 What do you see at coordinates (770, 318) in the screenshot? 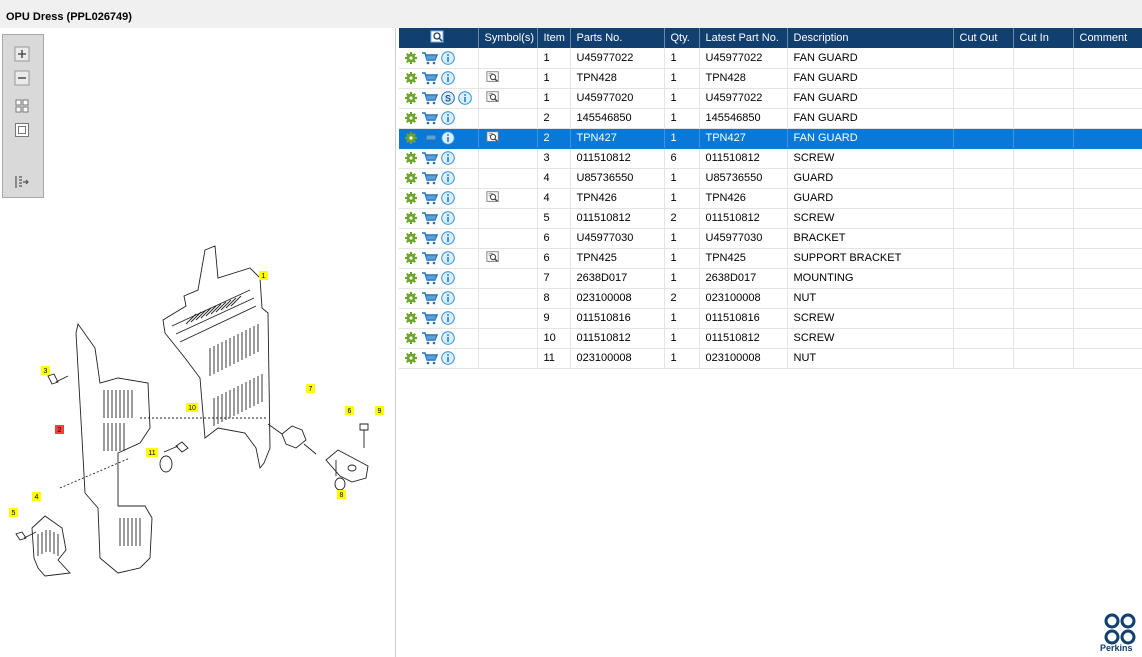
I see `table-row: 9 011510816 1 011510816 SCREW` at bounding box center [770, 318].